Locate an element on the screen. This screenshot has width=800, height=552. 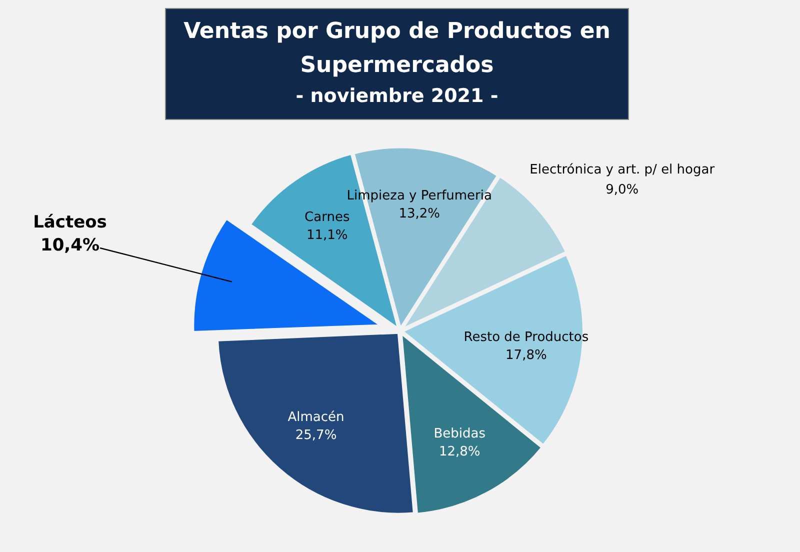
data-label: 13,2% is located at coordinates (419, 214).